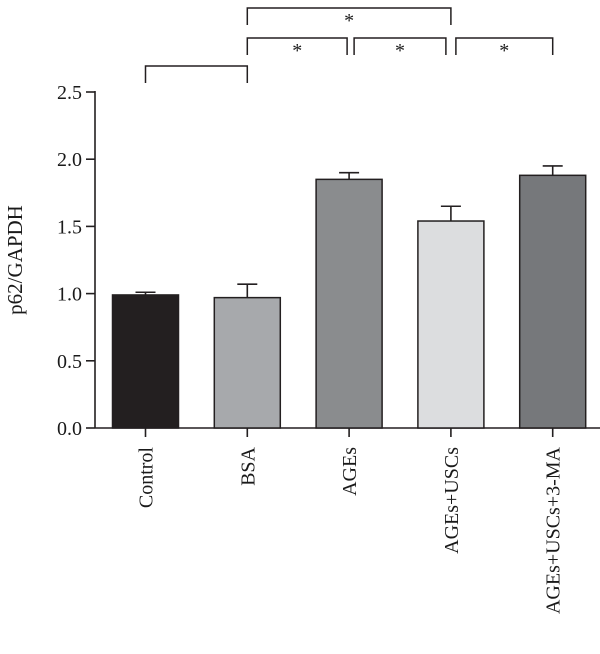 This screenshot has height=654, width=600. What do you see at coordinates (69, 160) in the screenshot?
I see `y-tick-label: 2.0` at bounding box center [69, 160].